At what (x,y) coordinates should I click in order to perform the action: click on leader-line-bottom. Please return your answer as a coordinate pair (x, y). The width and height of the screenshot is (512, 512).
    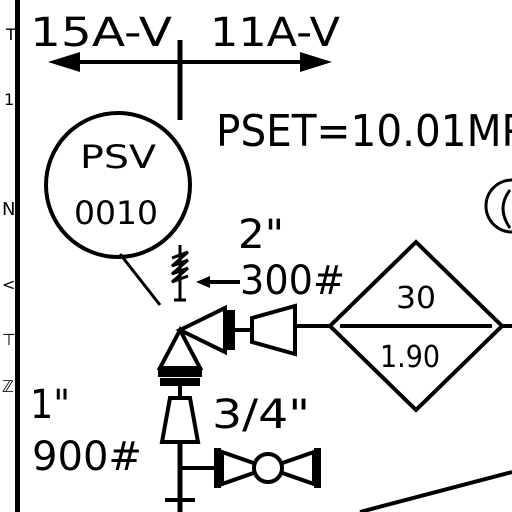
    Looking at the image, I should click on (435, 491).